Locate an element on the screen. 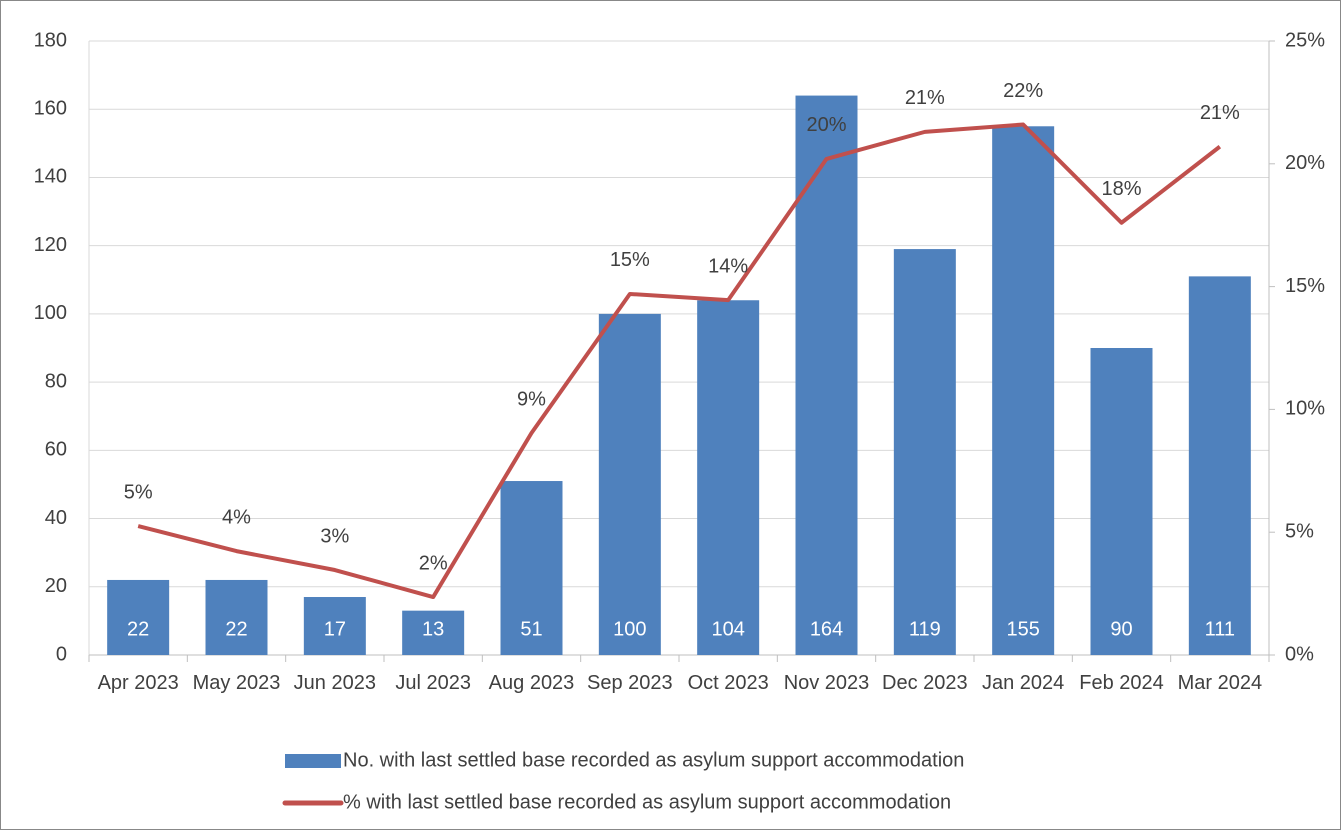  y-tick-label: 140 is located at coordinates (50, 177).